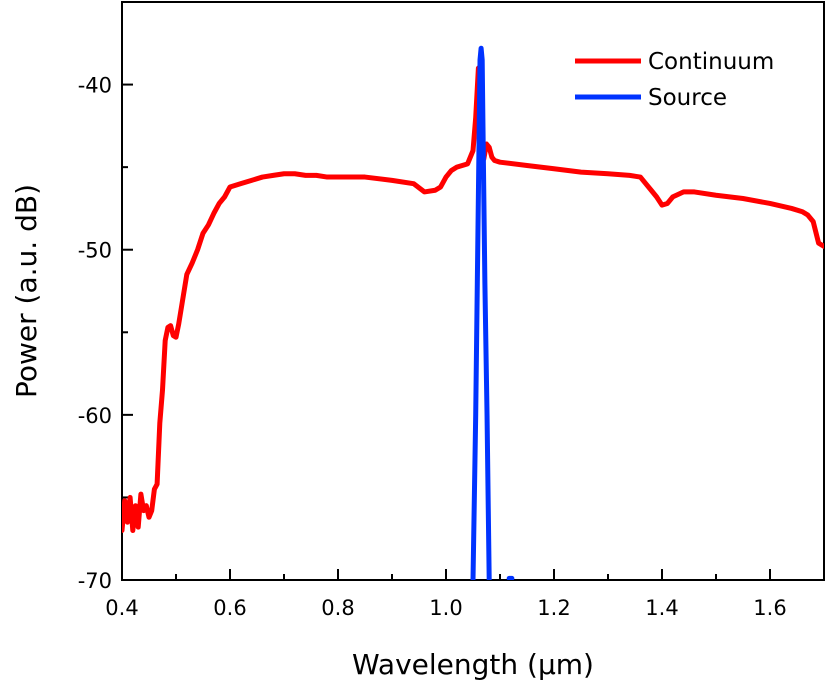 This screenshot has height=686, width=828. What do you see at coordinates (481, 312) in the screenshot?
I see `series-line-source` at bounding box center [481, 312].